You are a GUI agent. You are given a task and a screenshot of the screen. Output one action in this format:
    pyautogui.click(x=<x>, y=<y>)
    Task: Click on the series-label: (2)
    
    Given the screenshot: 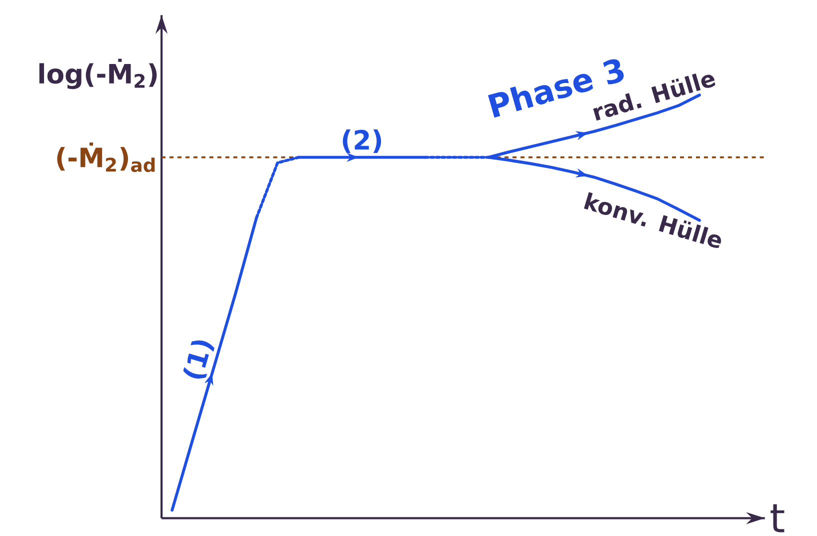 What is the action you would take?
    pyautogui.click(x=362, y=141)
    